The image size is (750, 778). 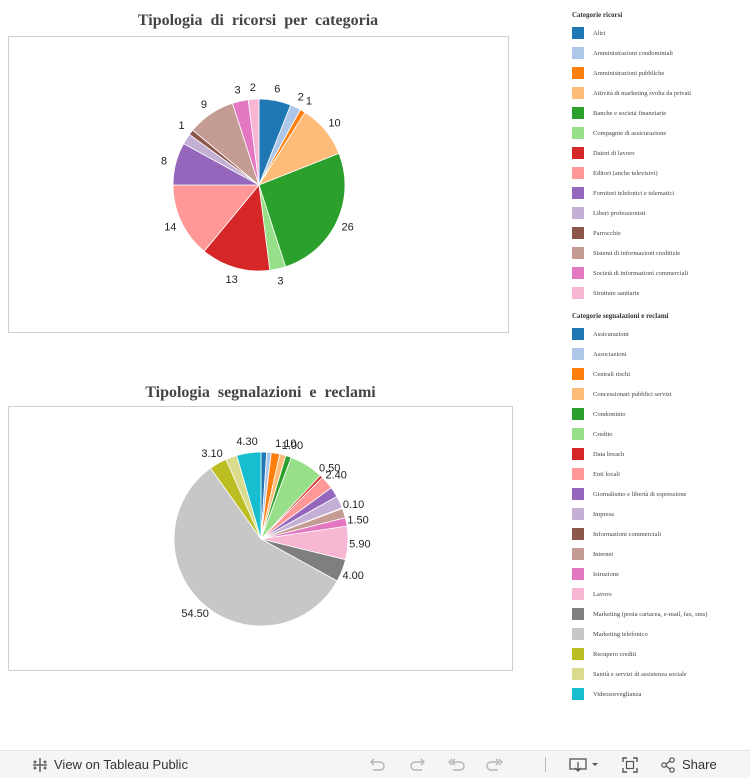 I want to click on ricorsi-legend-item-12: Società di informazioni commerciali, so click(x=631, y=273).